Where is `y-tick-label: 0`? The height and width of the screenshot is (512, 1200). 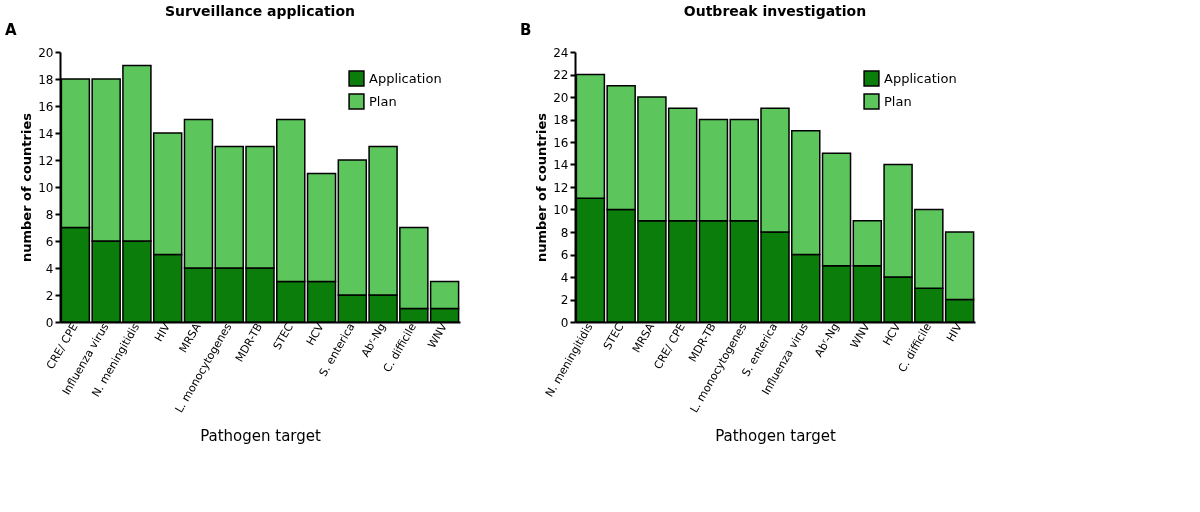
y-tick-label: 0 is located at coordinates (49, 322).